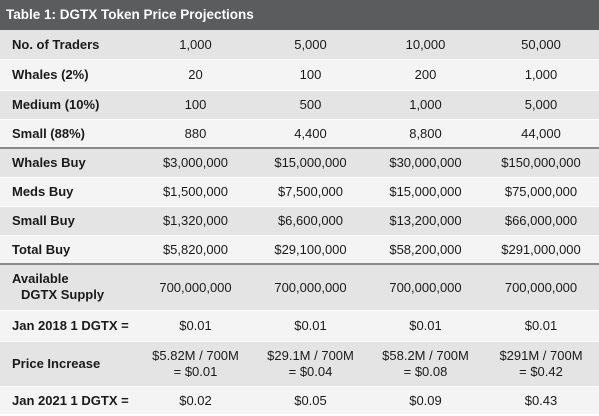  What do you see at coordinates (69, 192) in the screenshot?
I see `row-label: Meds Buy` at bounding box center [69, 192].